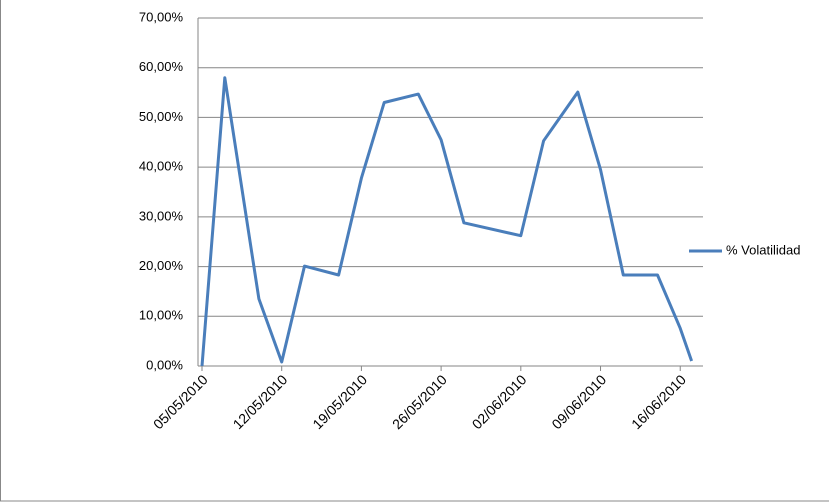 This screenshot has width=829, height=502. What do you see at coordinates (161, 116) in the screenshot?
I see `y-tick-label: 50,00%` at bounding box center [161, 116].